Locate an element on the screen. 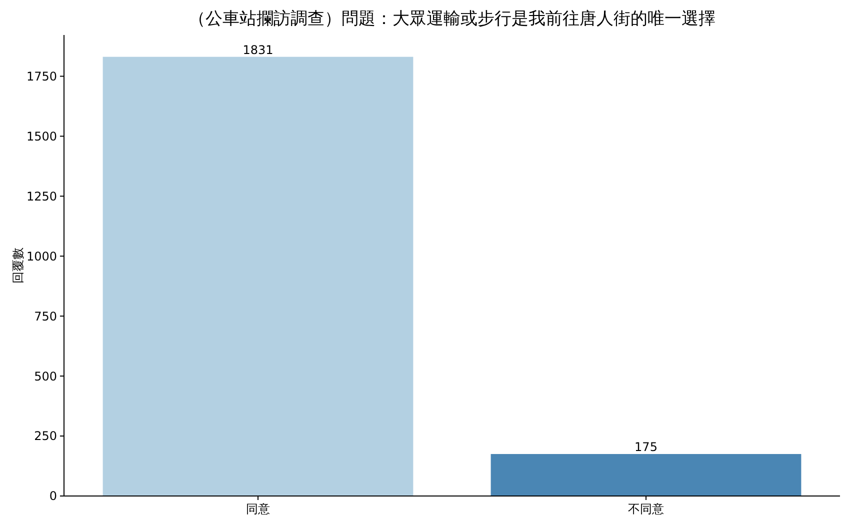  chart-title: （公車站攔訪調查）問題：大眾運輸或步行是我前往唐人街的唯一選擇 is located at coordinates (452, 19).